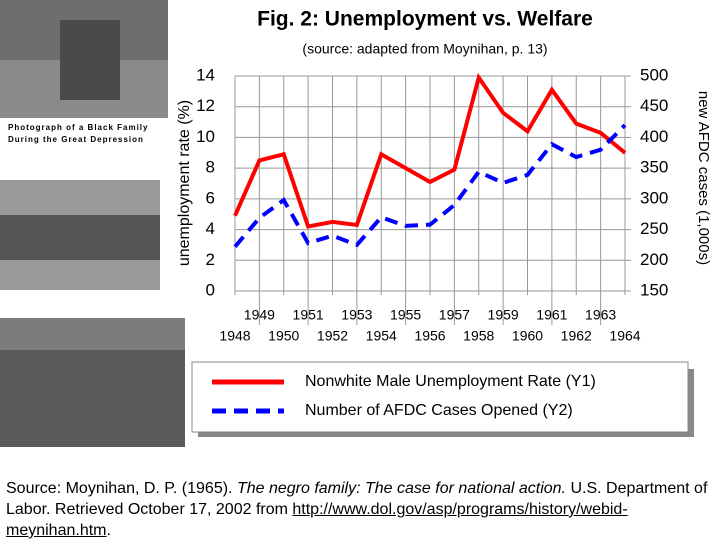  Describe the element at coordinates (454, 315) in the screenshot. I see `x-tick-label: 1957` at that location.